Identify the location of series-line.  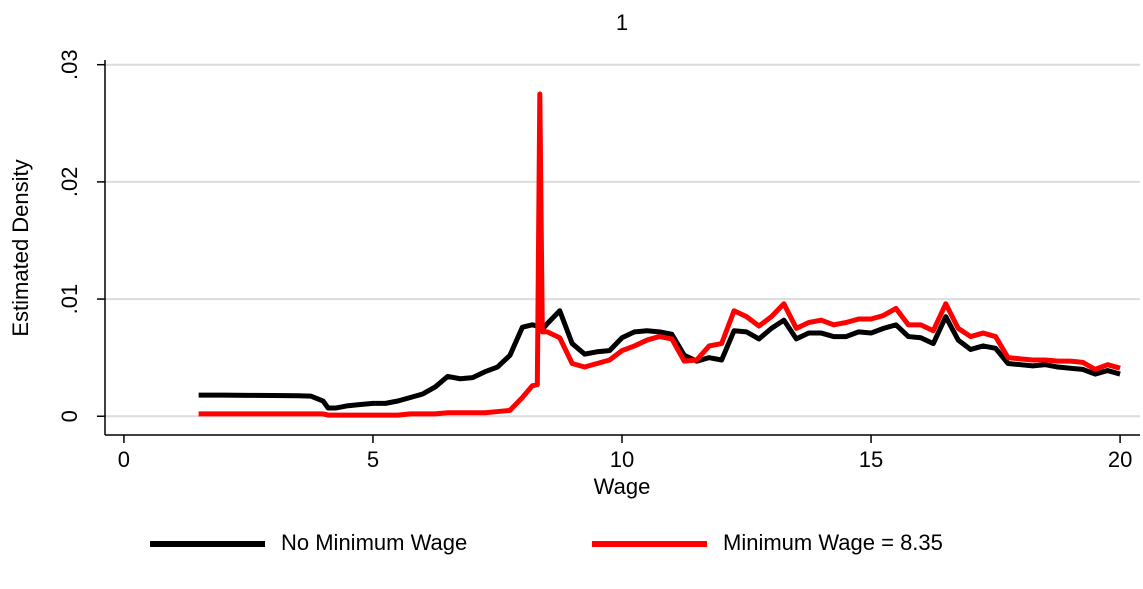
(659, 359).